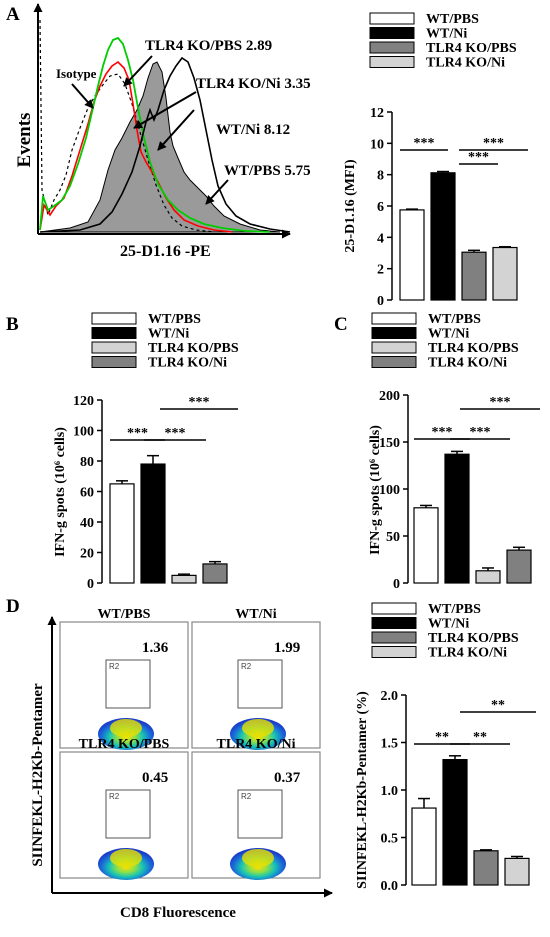  What do you see at coordinates (389, 490) in the screenshot?
I see `y-tick-label-c: 100` at bounding box center [389, 490].